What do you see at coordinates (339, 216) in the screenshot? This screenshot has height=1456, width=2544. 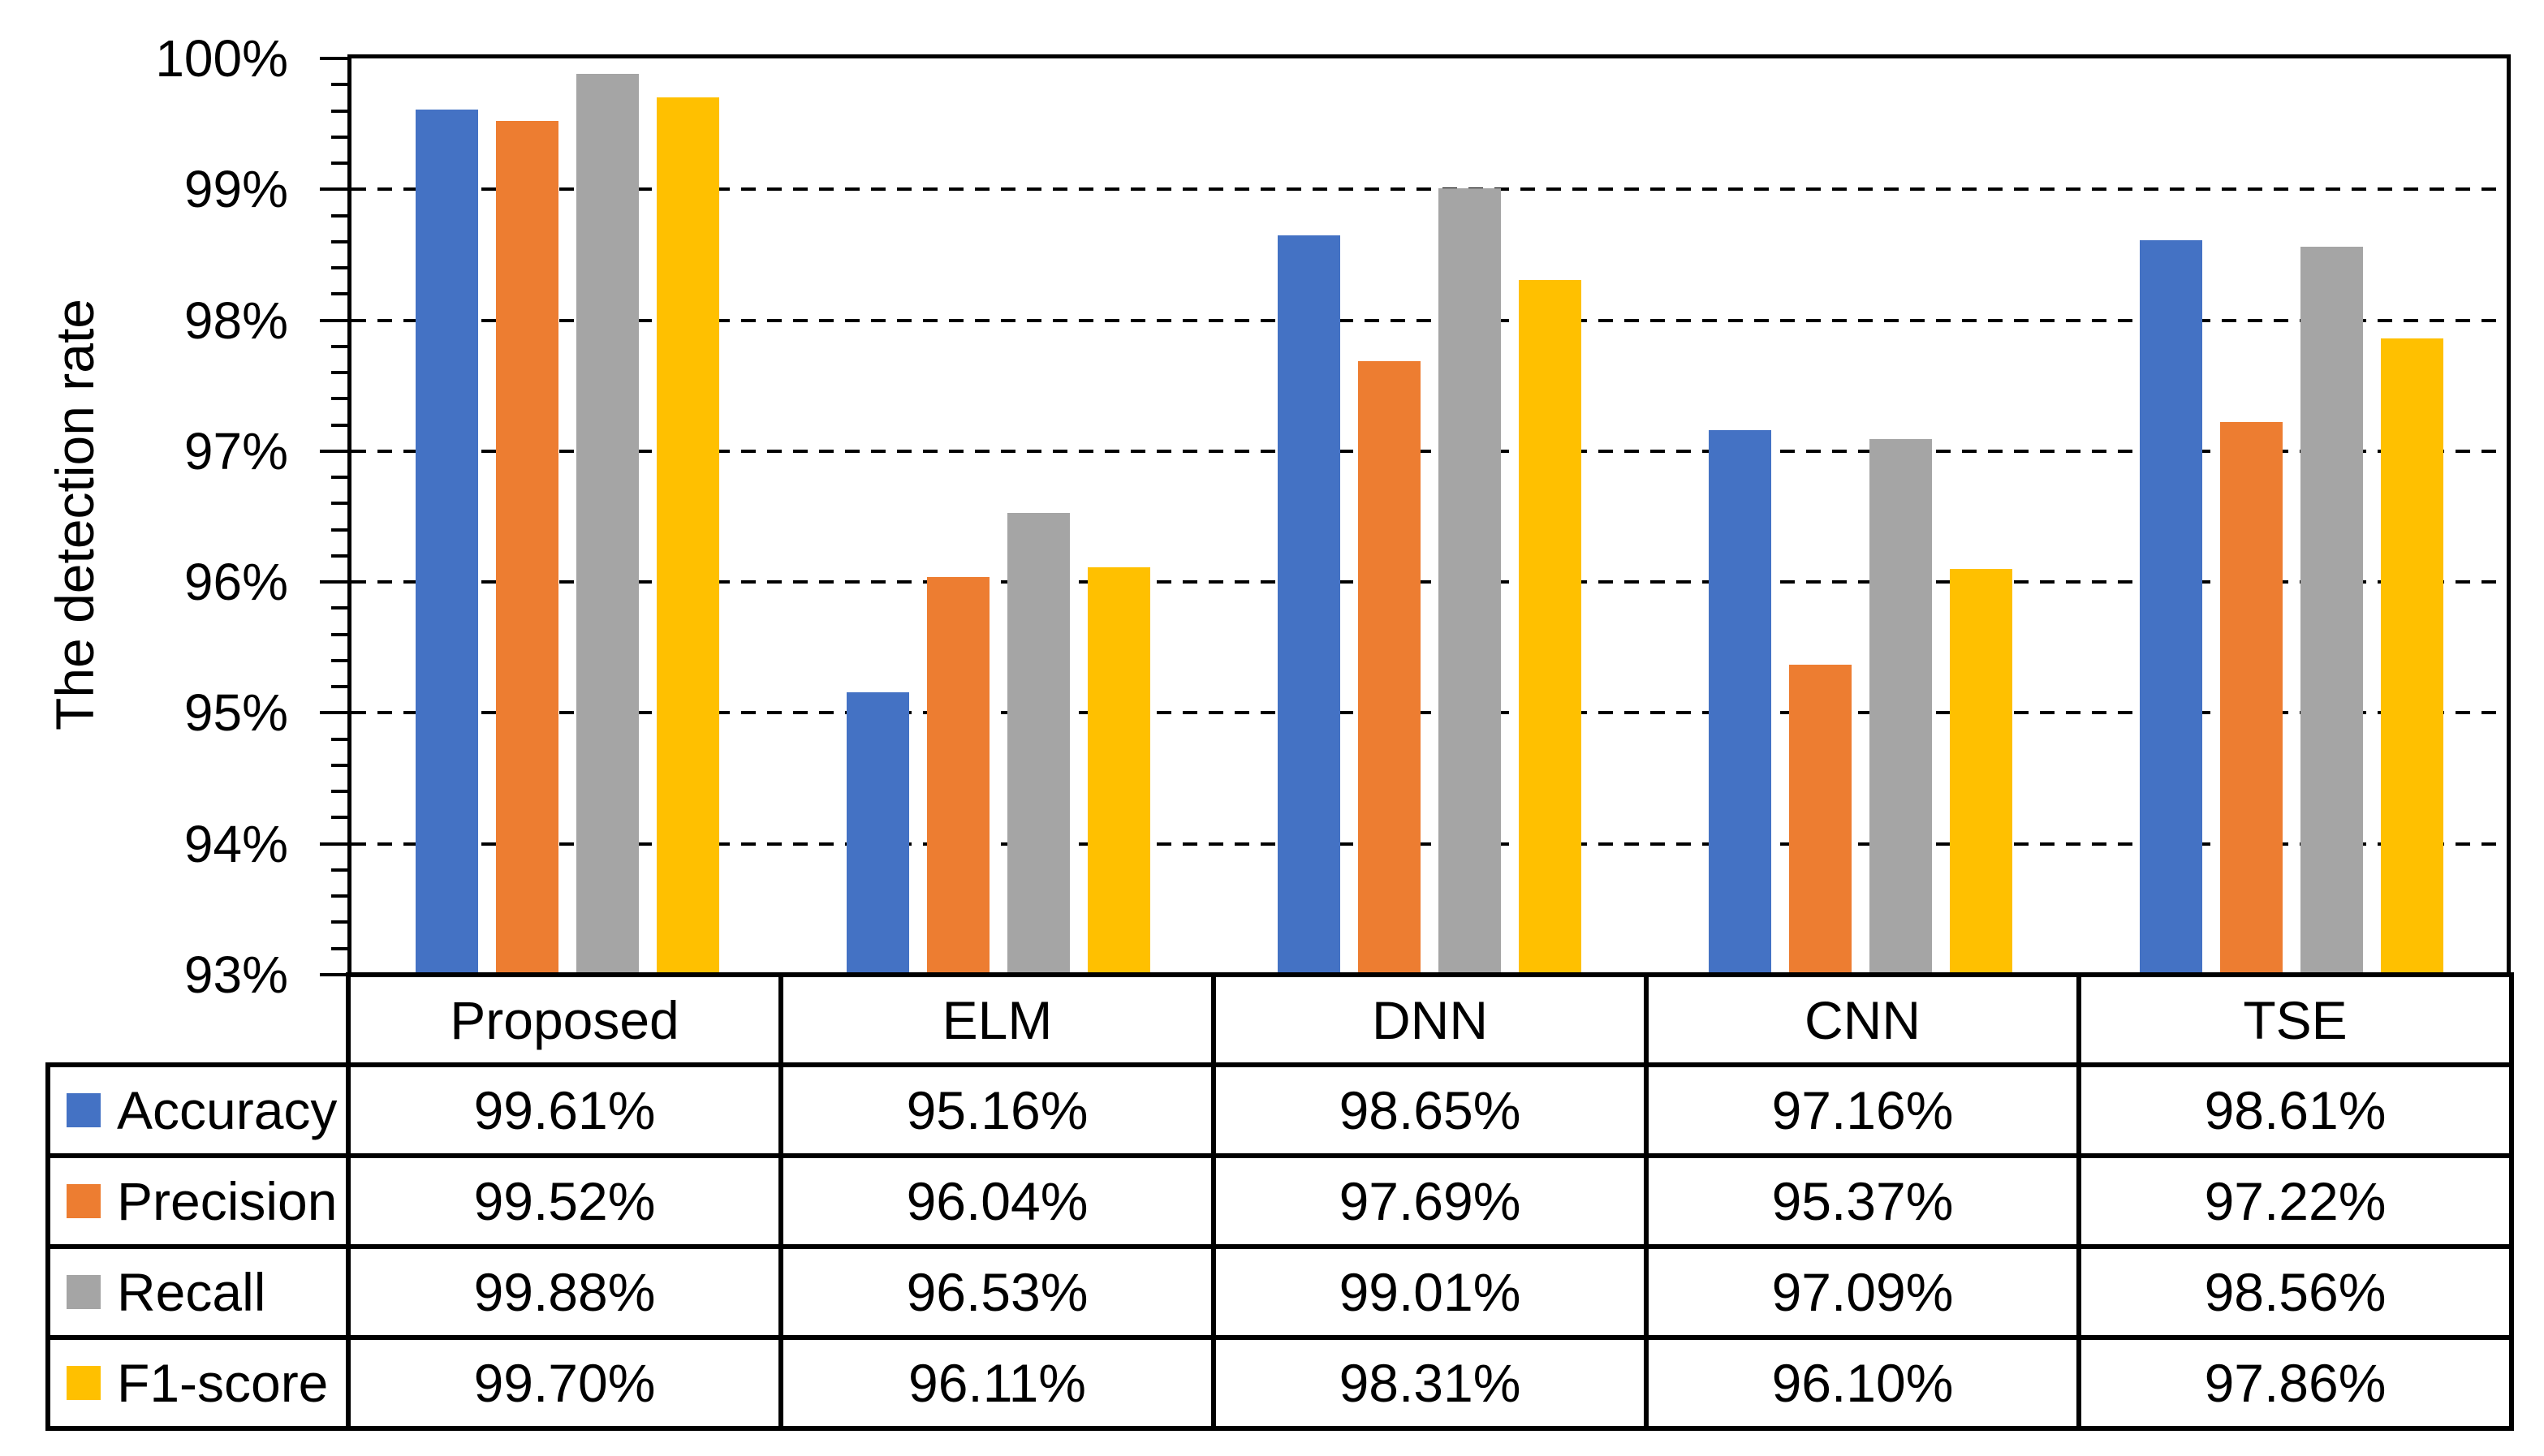 I see `y-minor-tick-98.8` at bounding box center [339, 216].